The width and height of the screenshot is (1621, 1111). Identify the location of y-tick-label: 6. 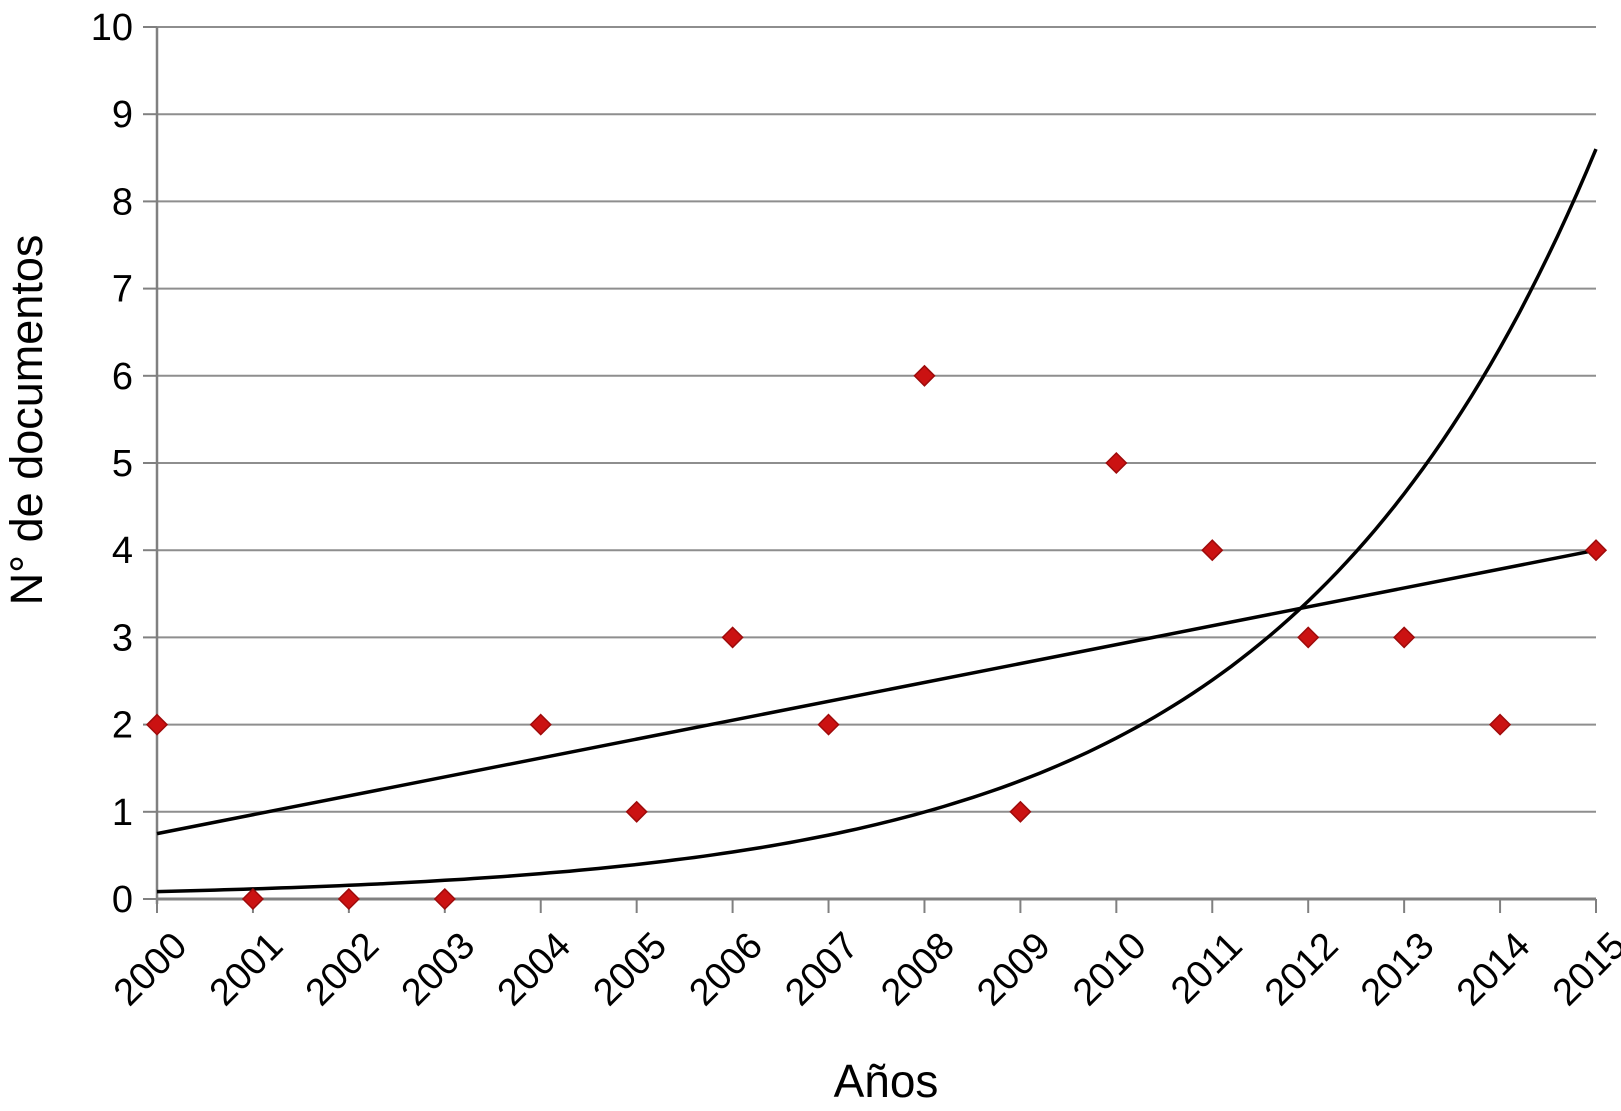
(122, 377).